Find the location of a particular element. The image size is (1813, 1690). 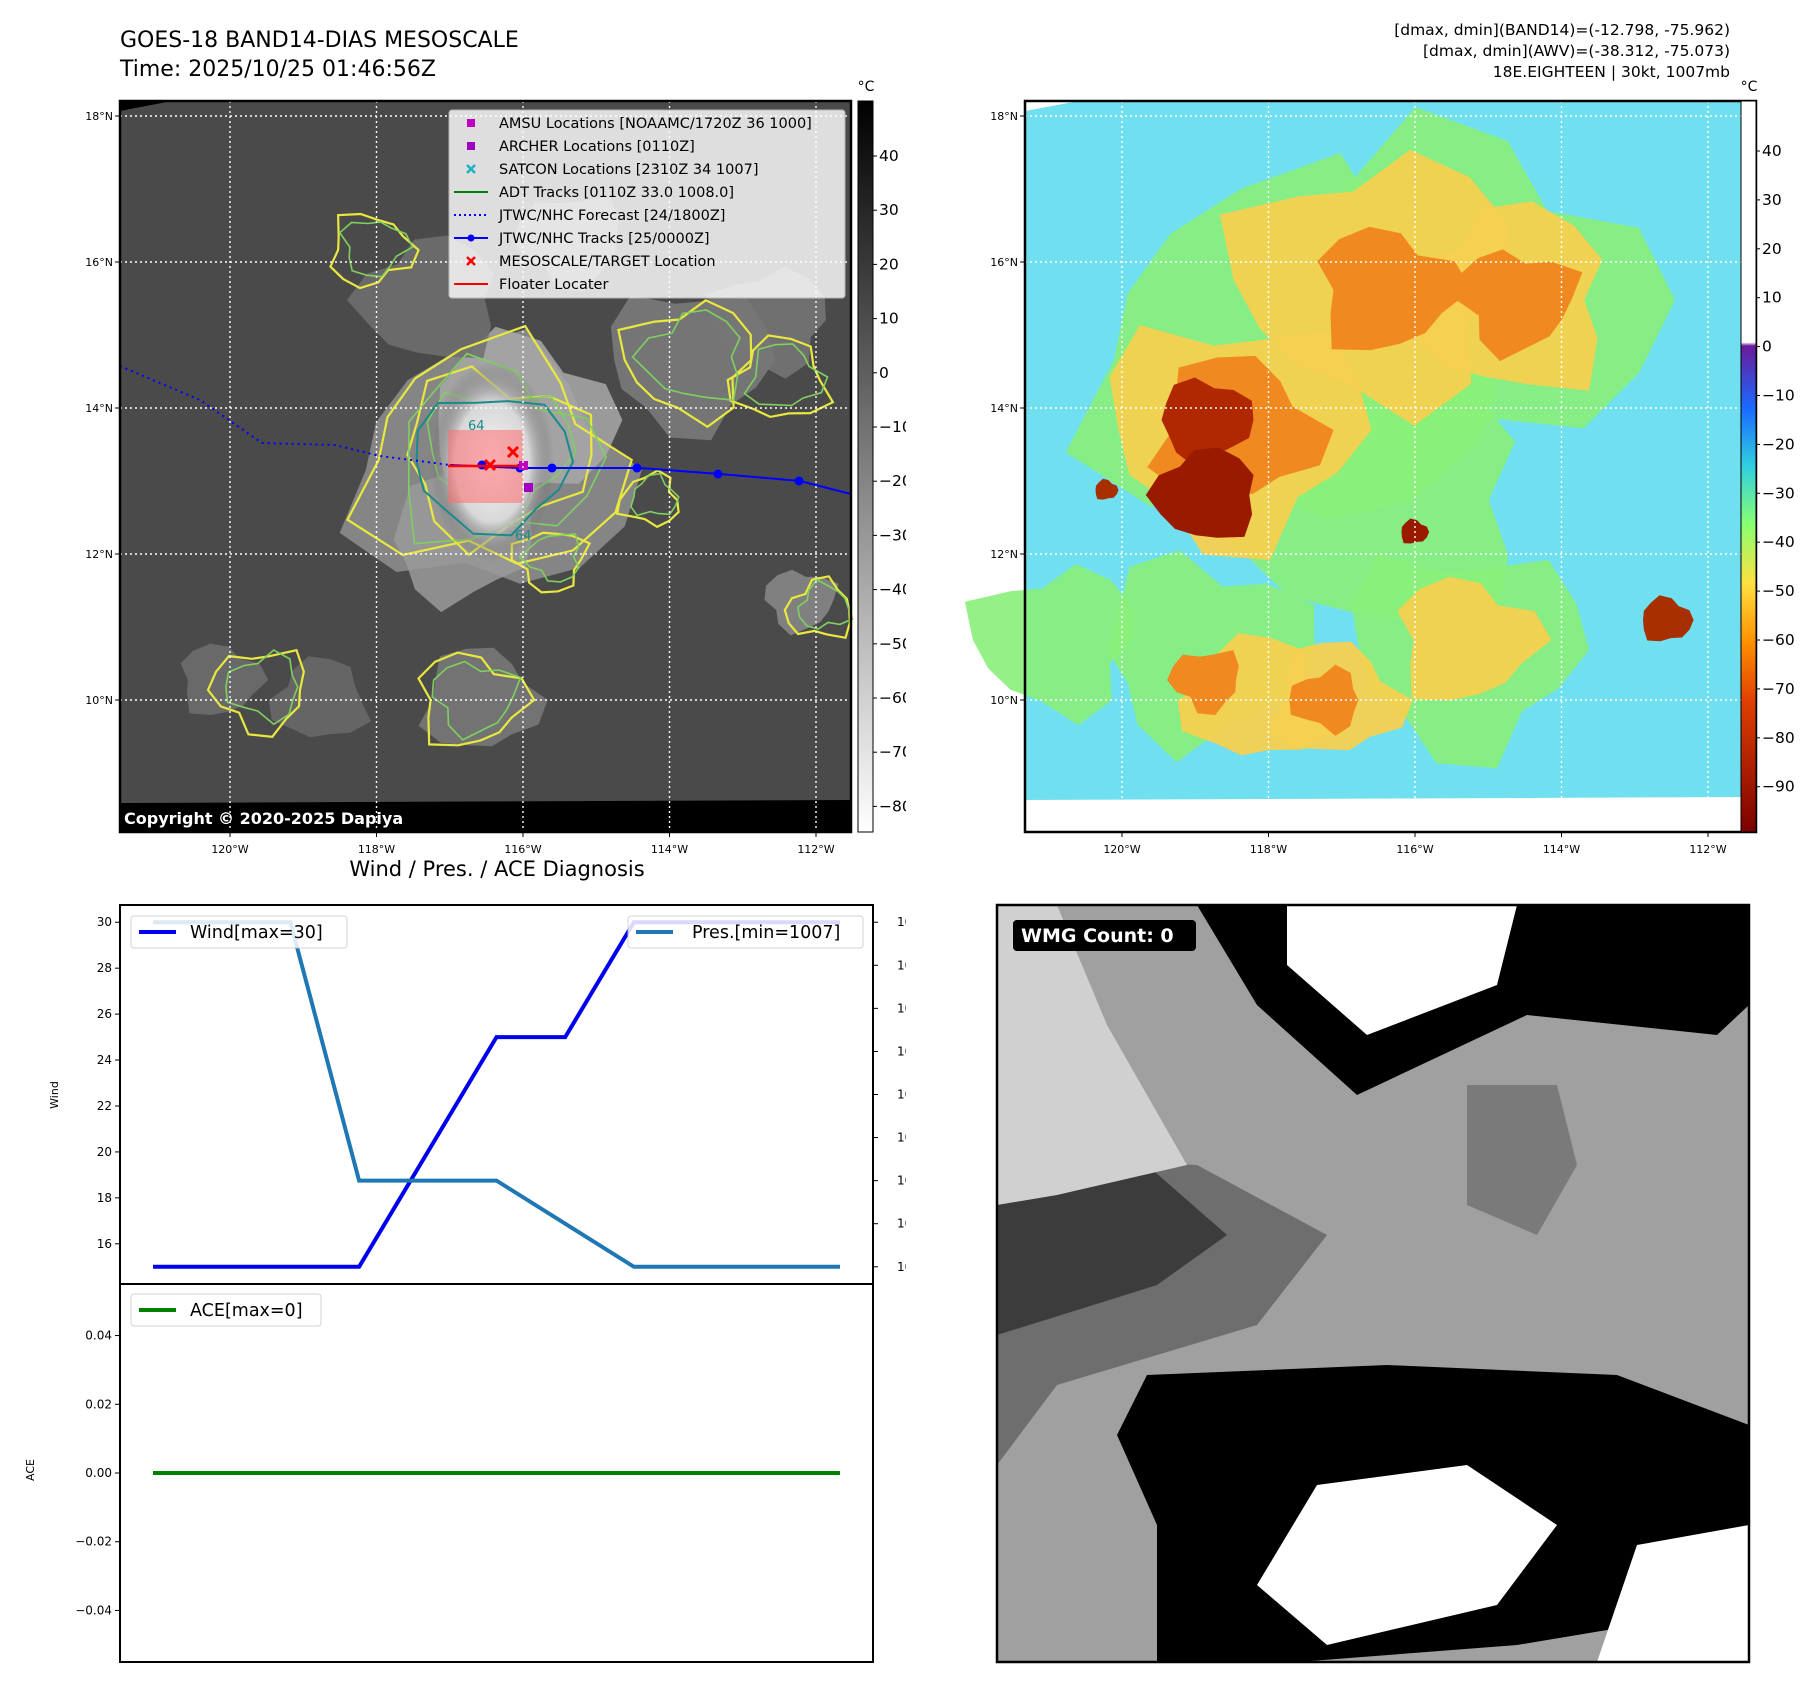

stats-awv: [dmax, dmin](AWV)=(-38.312, -75.073) is located at coordinates (1576, 51).